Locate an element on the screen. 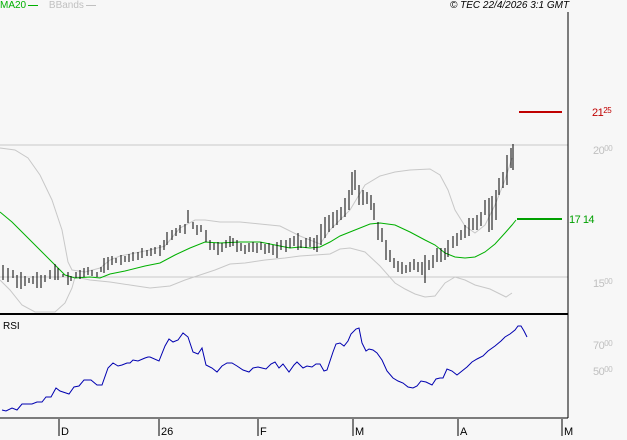  ma20-swatch-icon is located at coordinates (33, 5).